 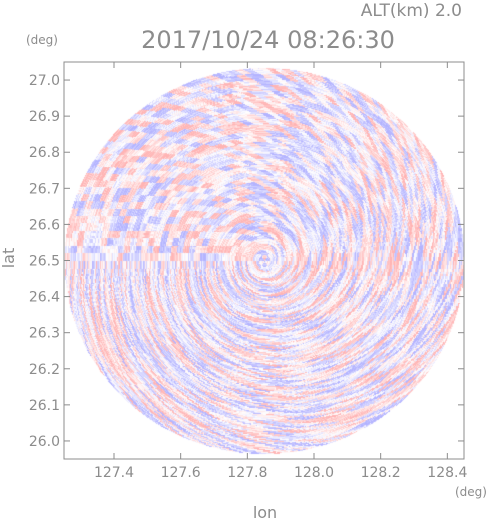 What do you see at coordinates (44, 370) in the screenshot?
I see `y-tick-label: 26.2` at bounding box center [44, 370].